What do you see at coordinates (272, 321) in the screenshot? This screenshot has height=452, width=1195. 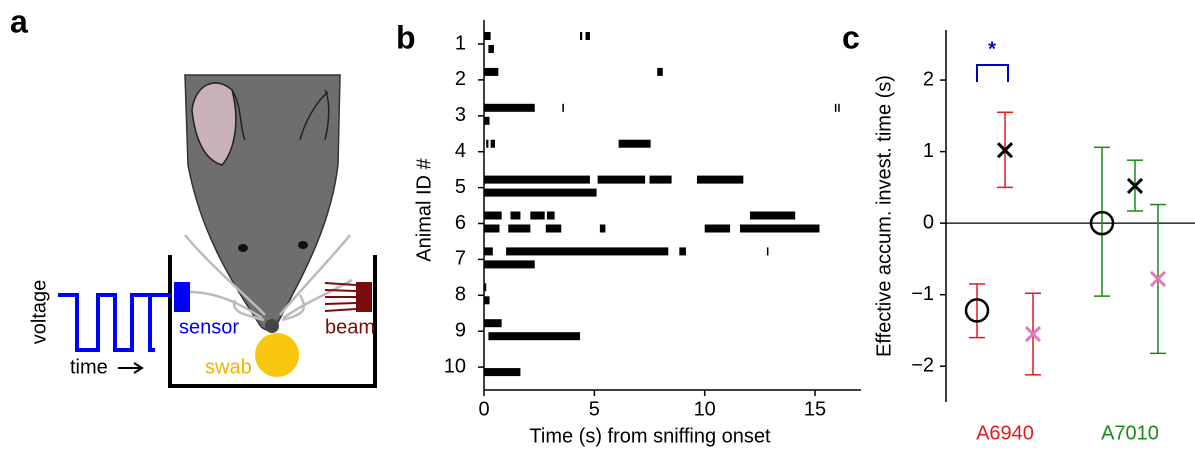 I see `box` at bounding box center [272, 321].